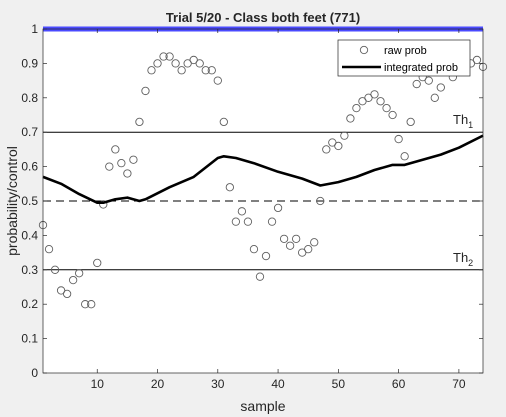 The width and height of the screenshot is (506, 417). What do you see at coordinates (98, 384) in the screenshot?
I see `x-tick-label: 10` at bounding box center [98, 384].